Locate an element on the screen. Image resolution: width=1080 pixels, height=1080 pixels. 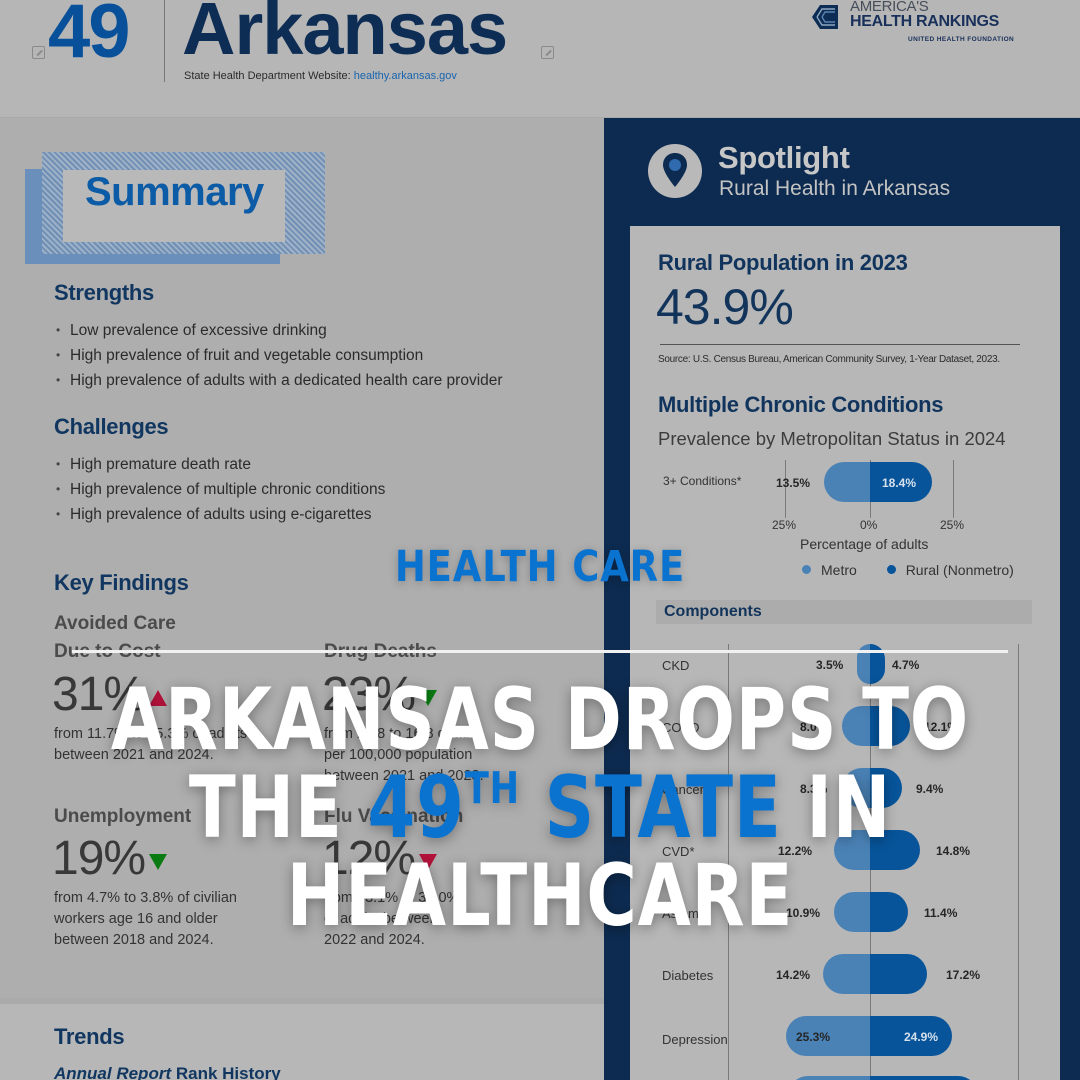
finding-desc: from 11.7% to 15.3% of adults is located at coordinates (151, 734).